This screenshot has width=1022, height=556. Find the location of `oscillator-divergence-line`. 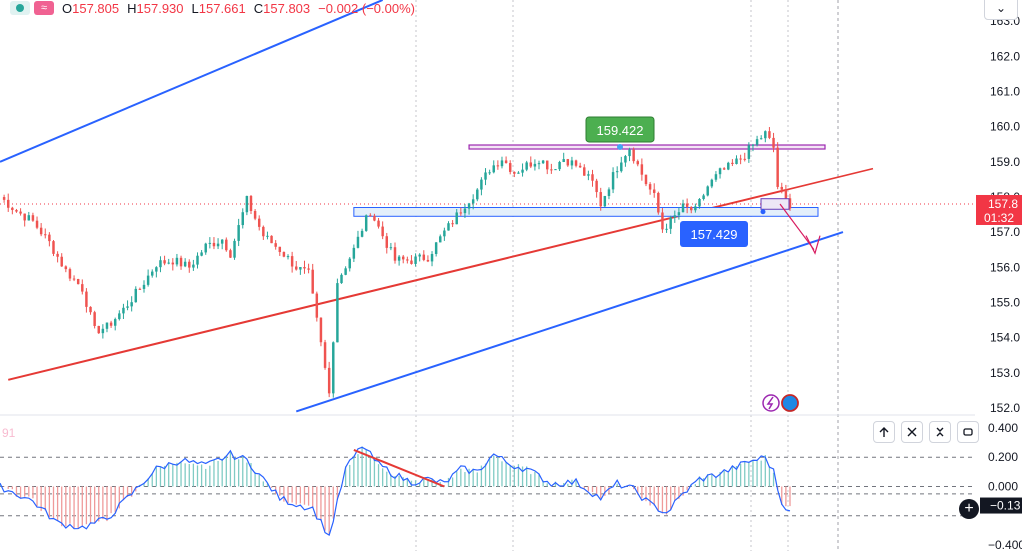

oscillator-divergence-line is located at coordinates (399, 468).